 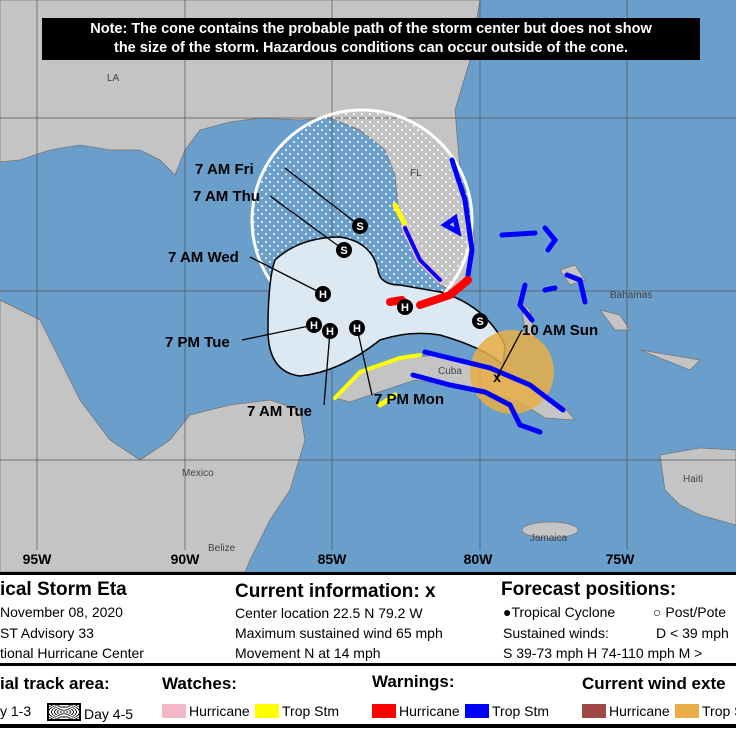 I want to click on label-7am-thu: 7 AM Thu, so click(x=226, y=196).